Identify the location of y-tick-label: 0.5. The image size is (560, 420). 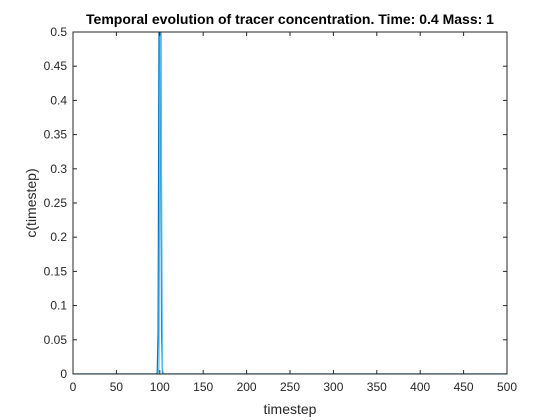
(58, 32).